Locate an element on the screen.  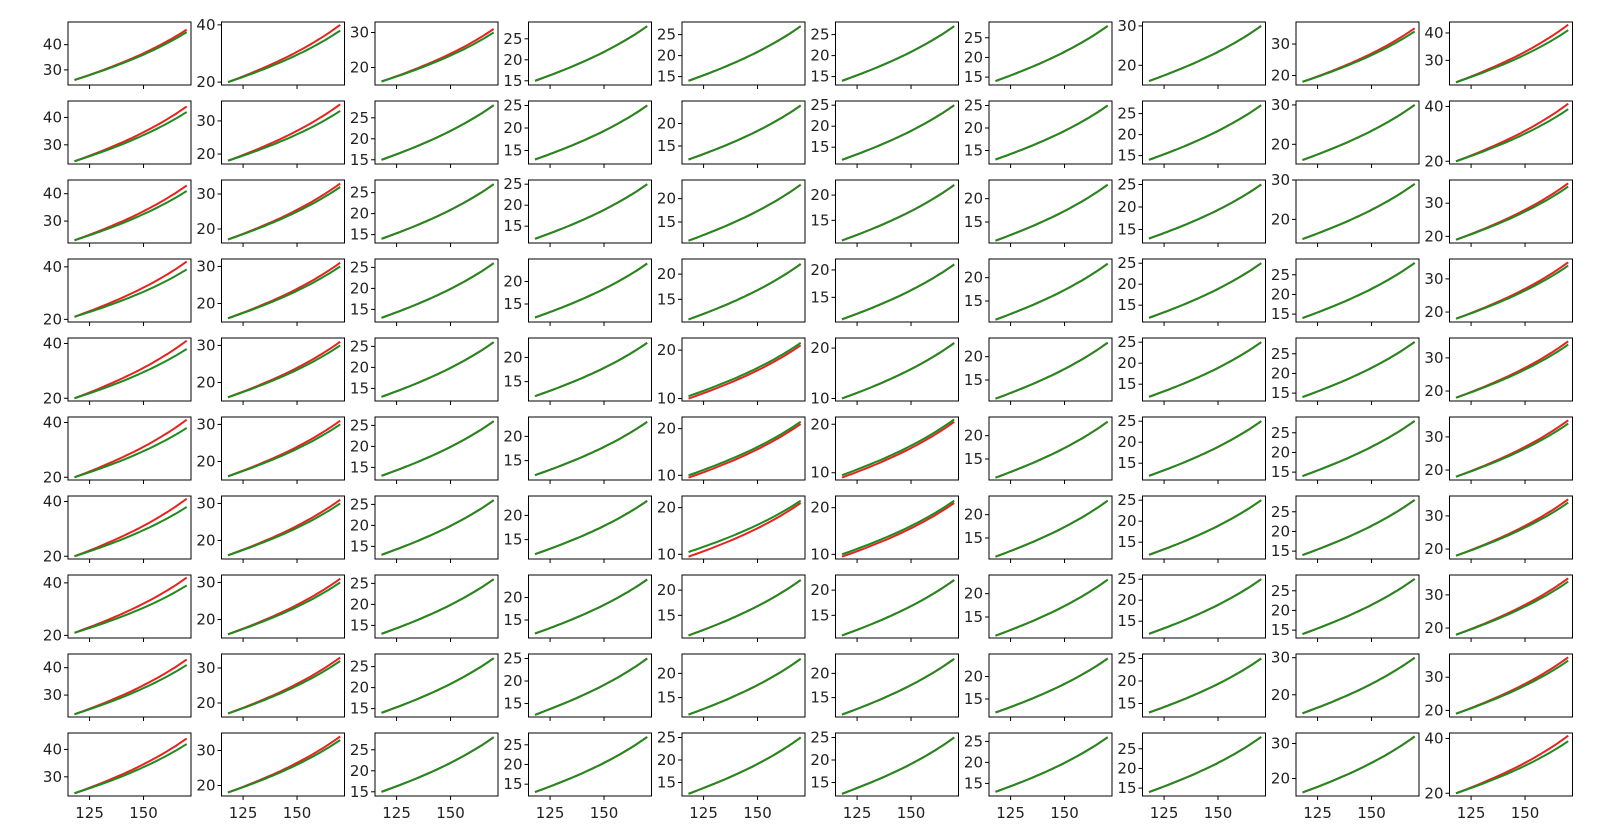
panel-1-3: 15 20 25 is located at coordinates (577, 132).